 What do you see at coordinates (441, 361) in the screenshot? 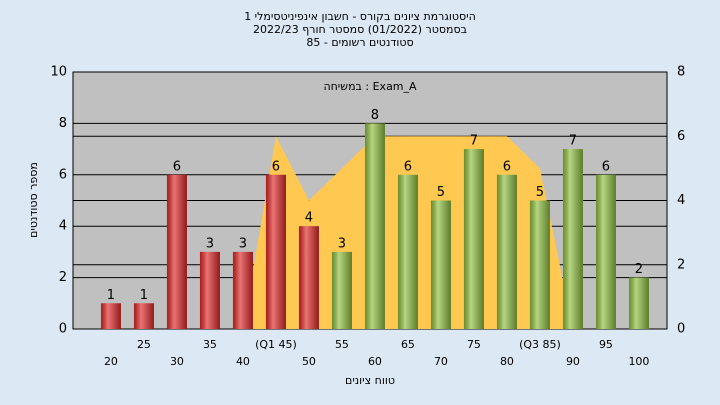
I see `x-tick-label: 70` at bounding box center [441, 361].